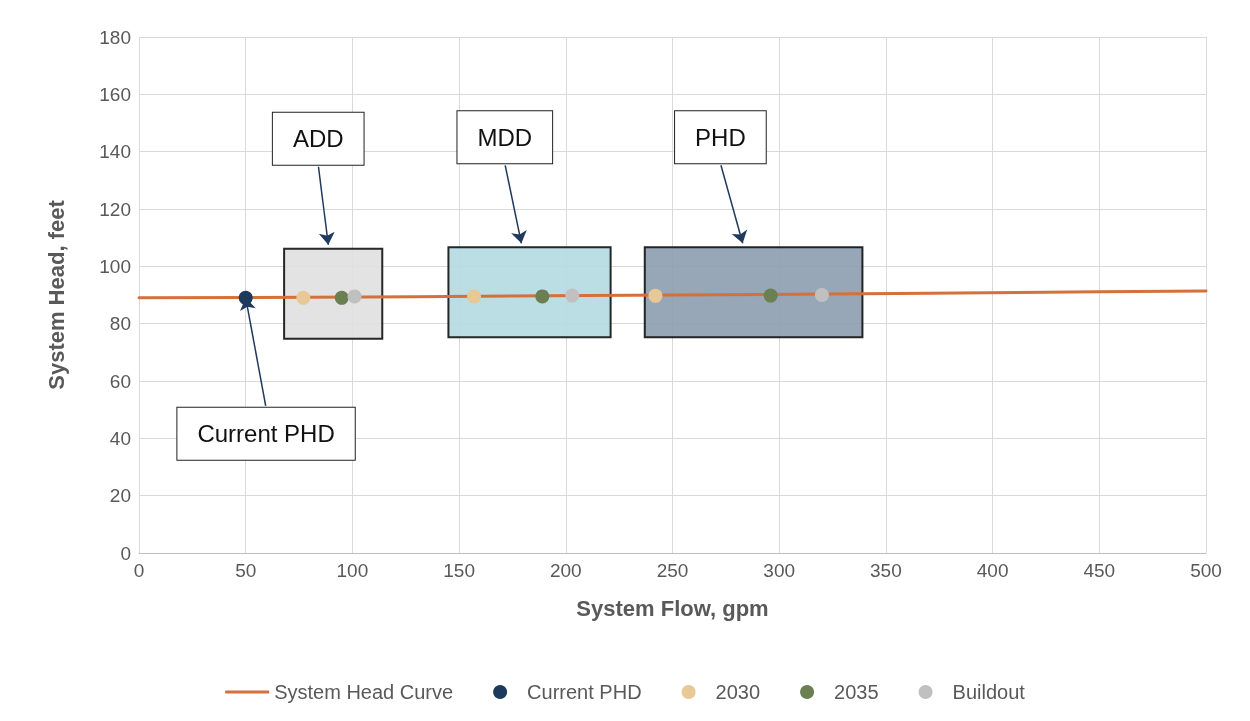 Image resolution: width=1250 pixels, height=721 pixels. Describe the element at coordinates (120, 324) in the screenshot. I see `y-tick-label: 80` at that location.